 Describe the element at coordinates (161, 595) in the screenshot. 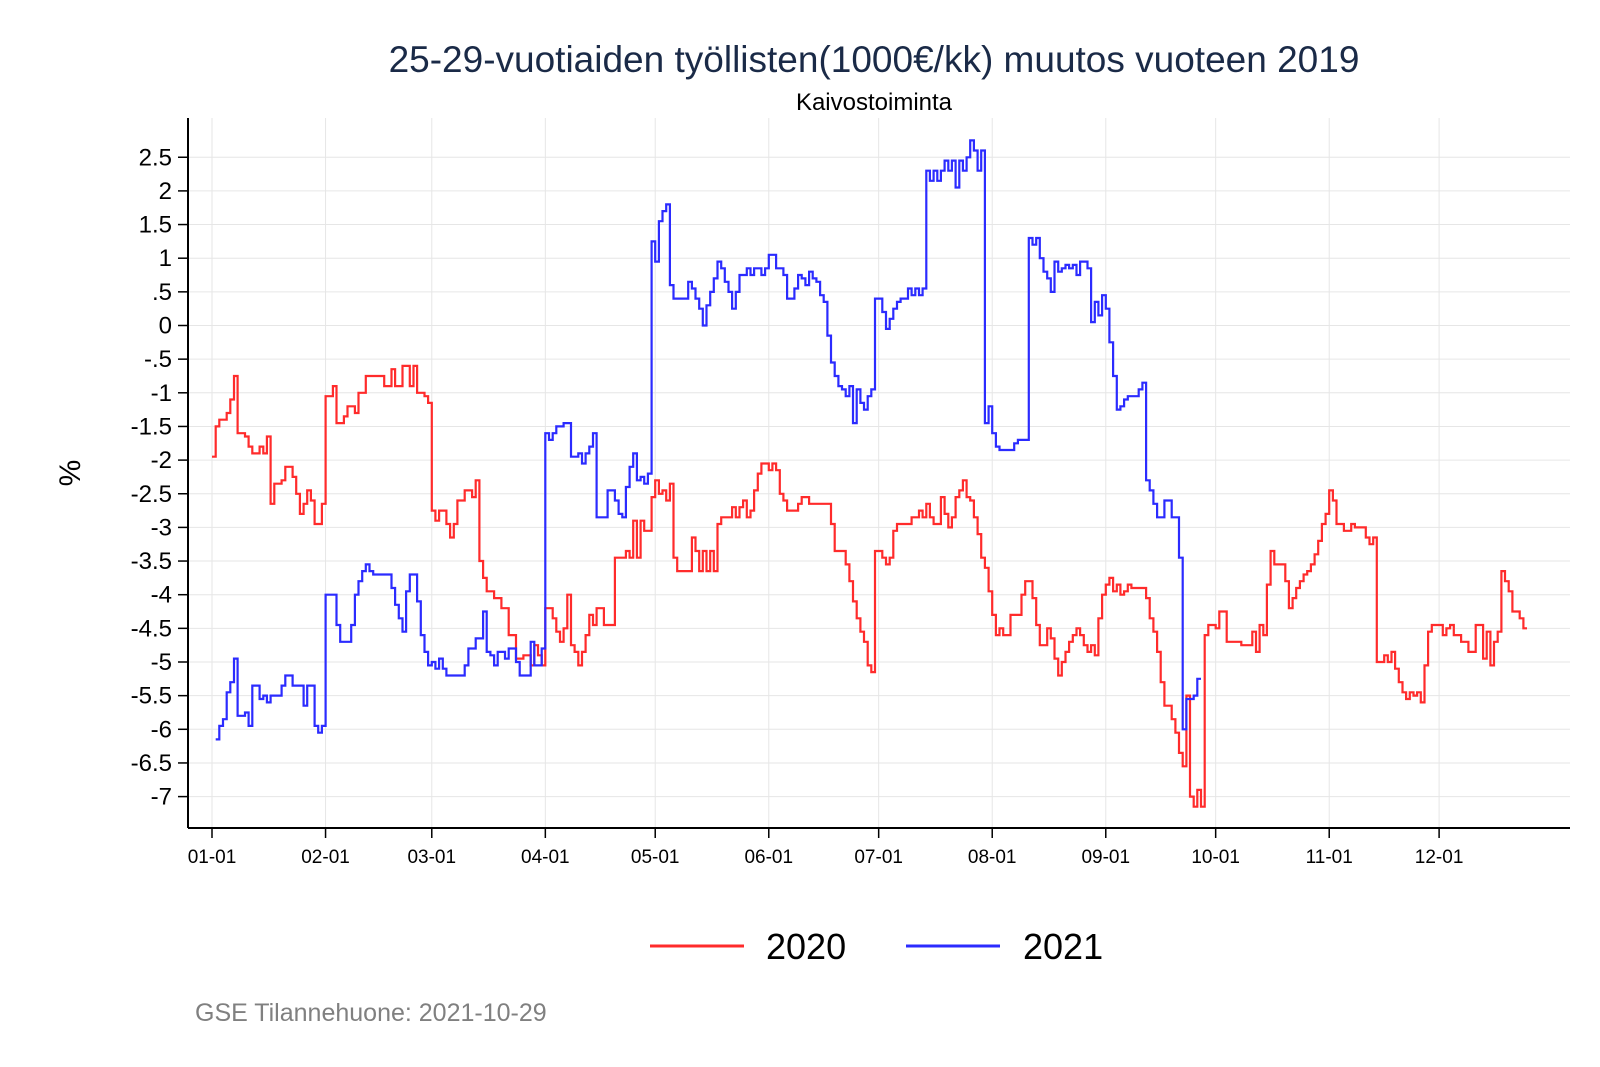

I see `y-tick-label: -4` at that location.